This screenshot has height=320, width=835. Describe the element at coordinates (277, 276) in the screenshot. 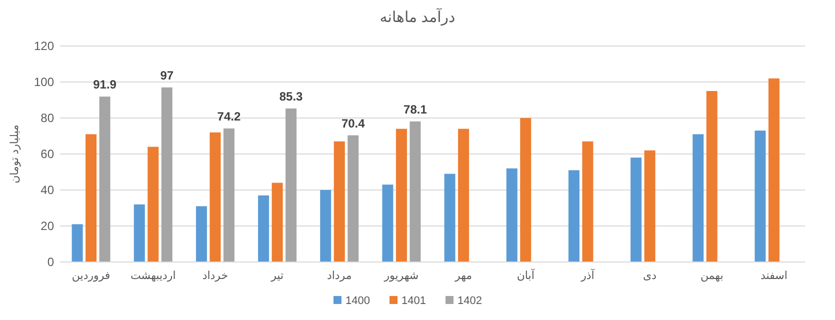

I see `x-tick-label: تیر` at that location.